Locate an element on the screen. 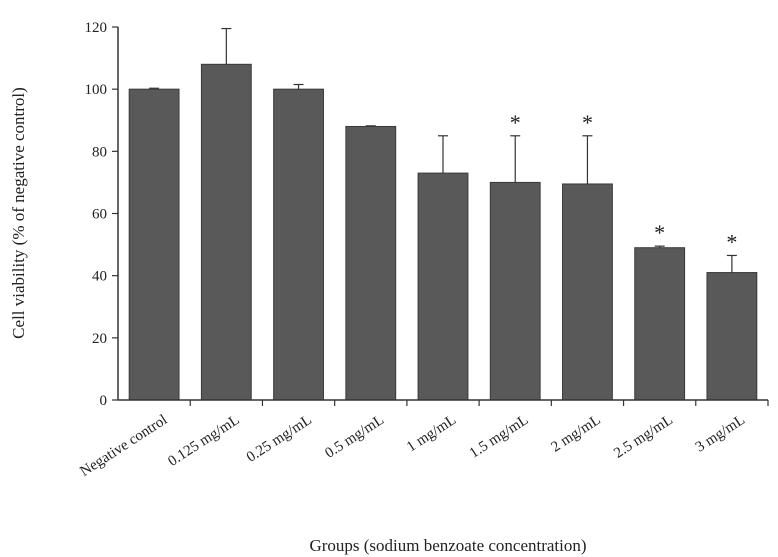  x-tick-label: 1 mg/mL is located at coordinates (431, 434).